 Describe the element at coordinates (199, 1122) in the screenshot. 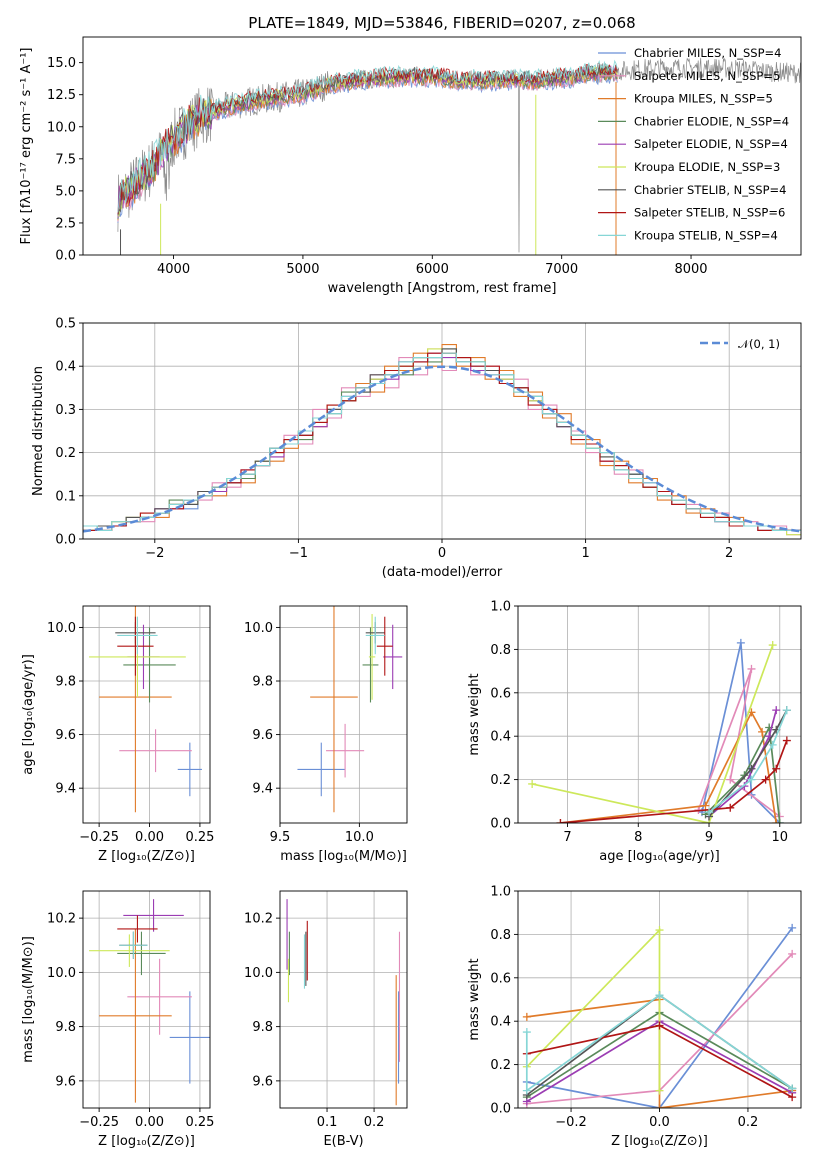

I see `x-tick-label: 0.25` at that location.